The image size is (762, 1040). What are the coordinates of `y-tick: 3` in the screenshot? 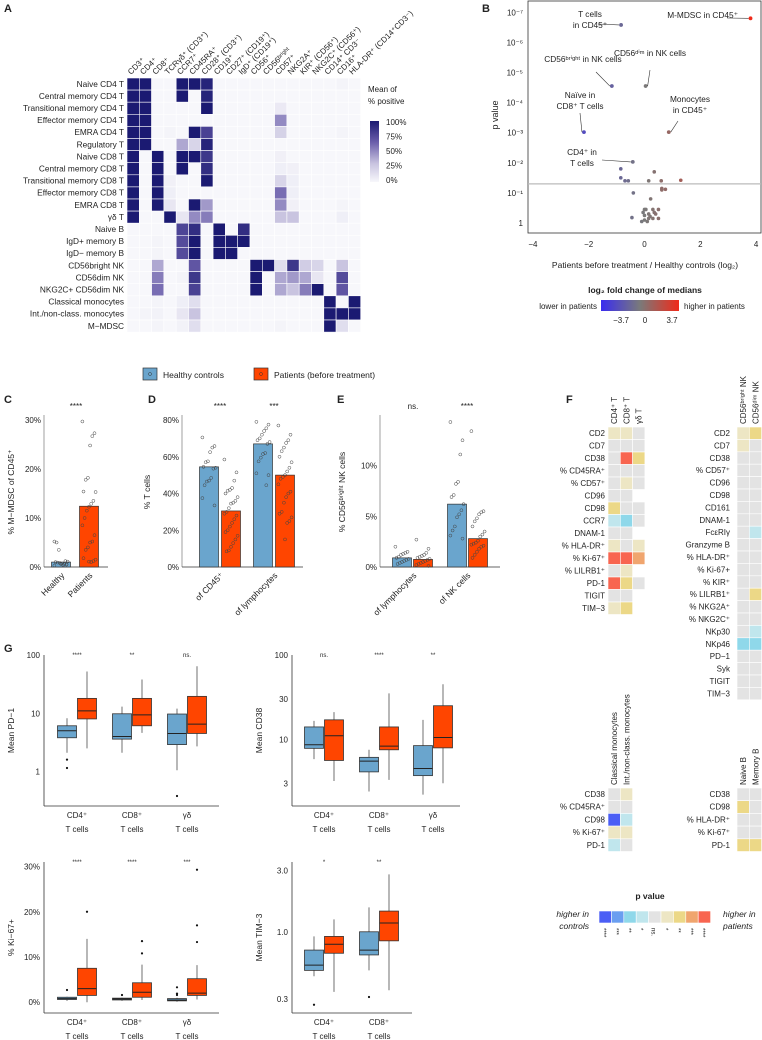 It's located at (286, 783).